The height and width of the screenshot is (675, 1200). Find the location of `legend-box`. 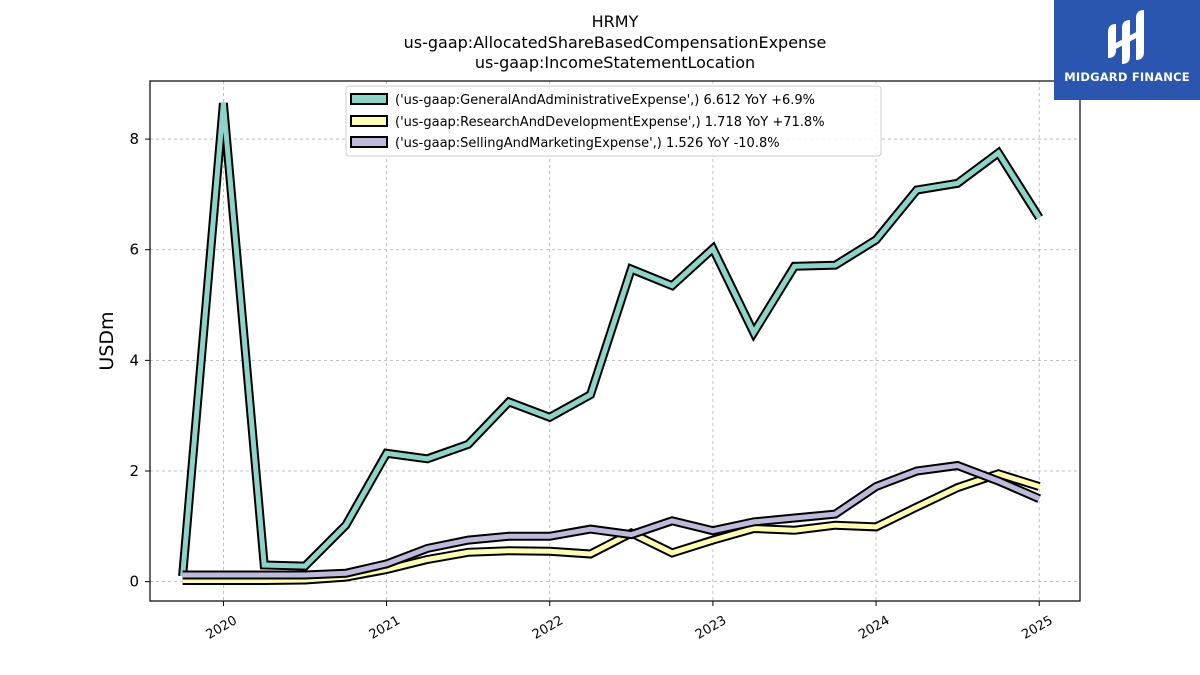

legend-box is located at coordinates (613, 121).